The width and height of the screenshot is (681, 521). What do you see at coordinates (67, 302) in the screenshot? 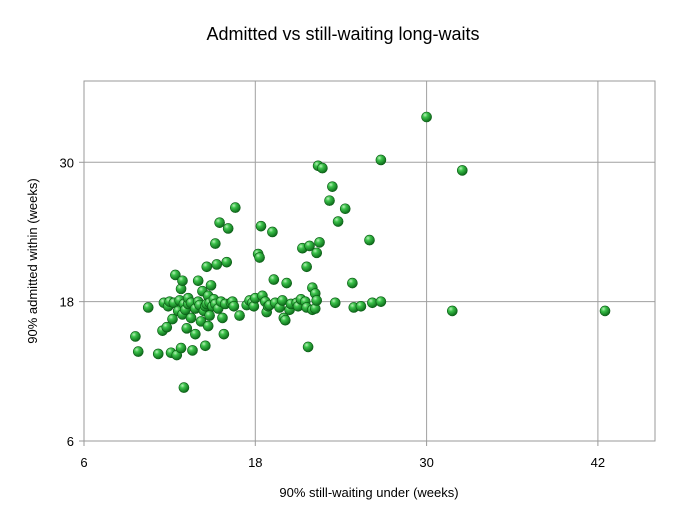
I see `y-tick-label: 18` at bounding box center [67, 302].